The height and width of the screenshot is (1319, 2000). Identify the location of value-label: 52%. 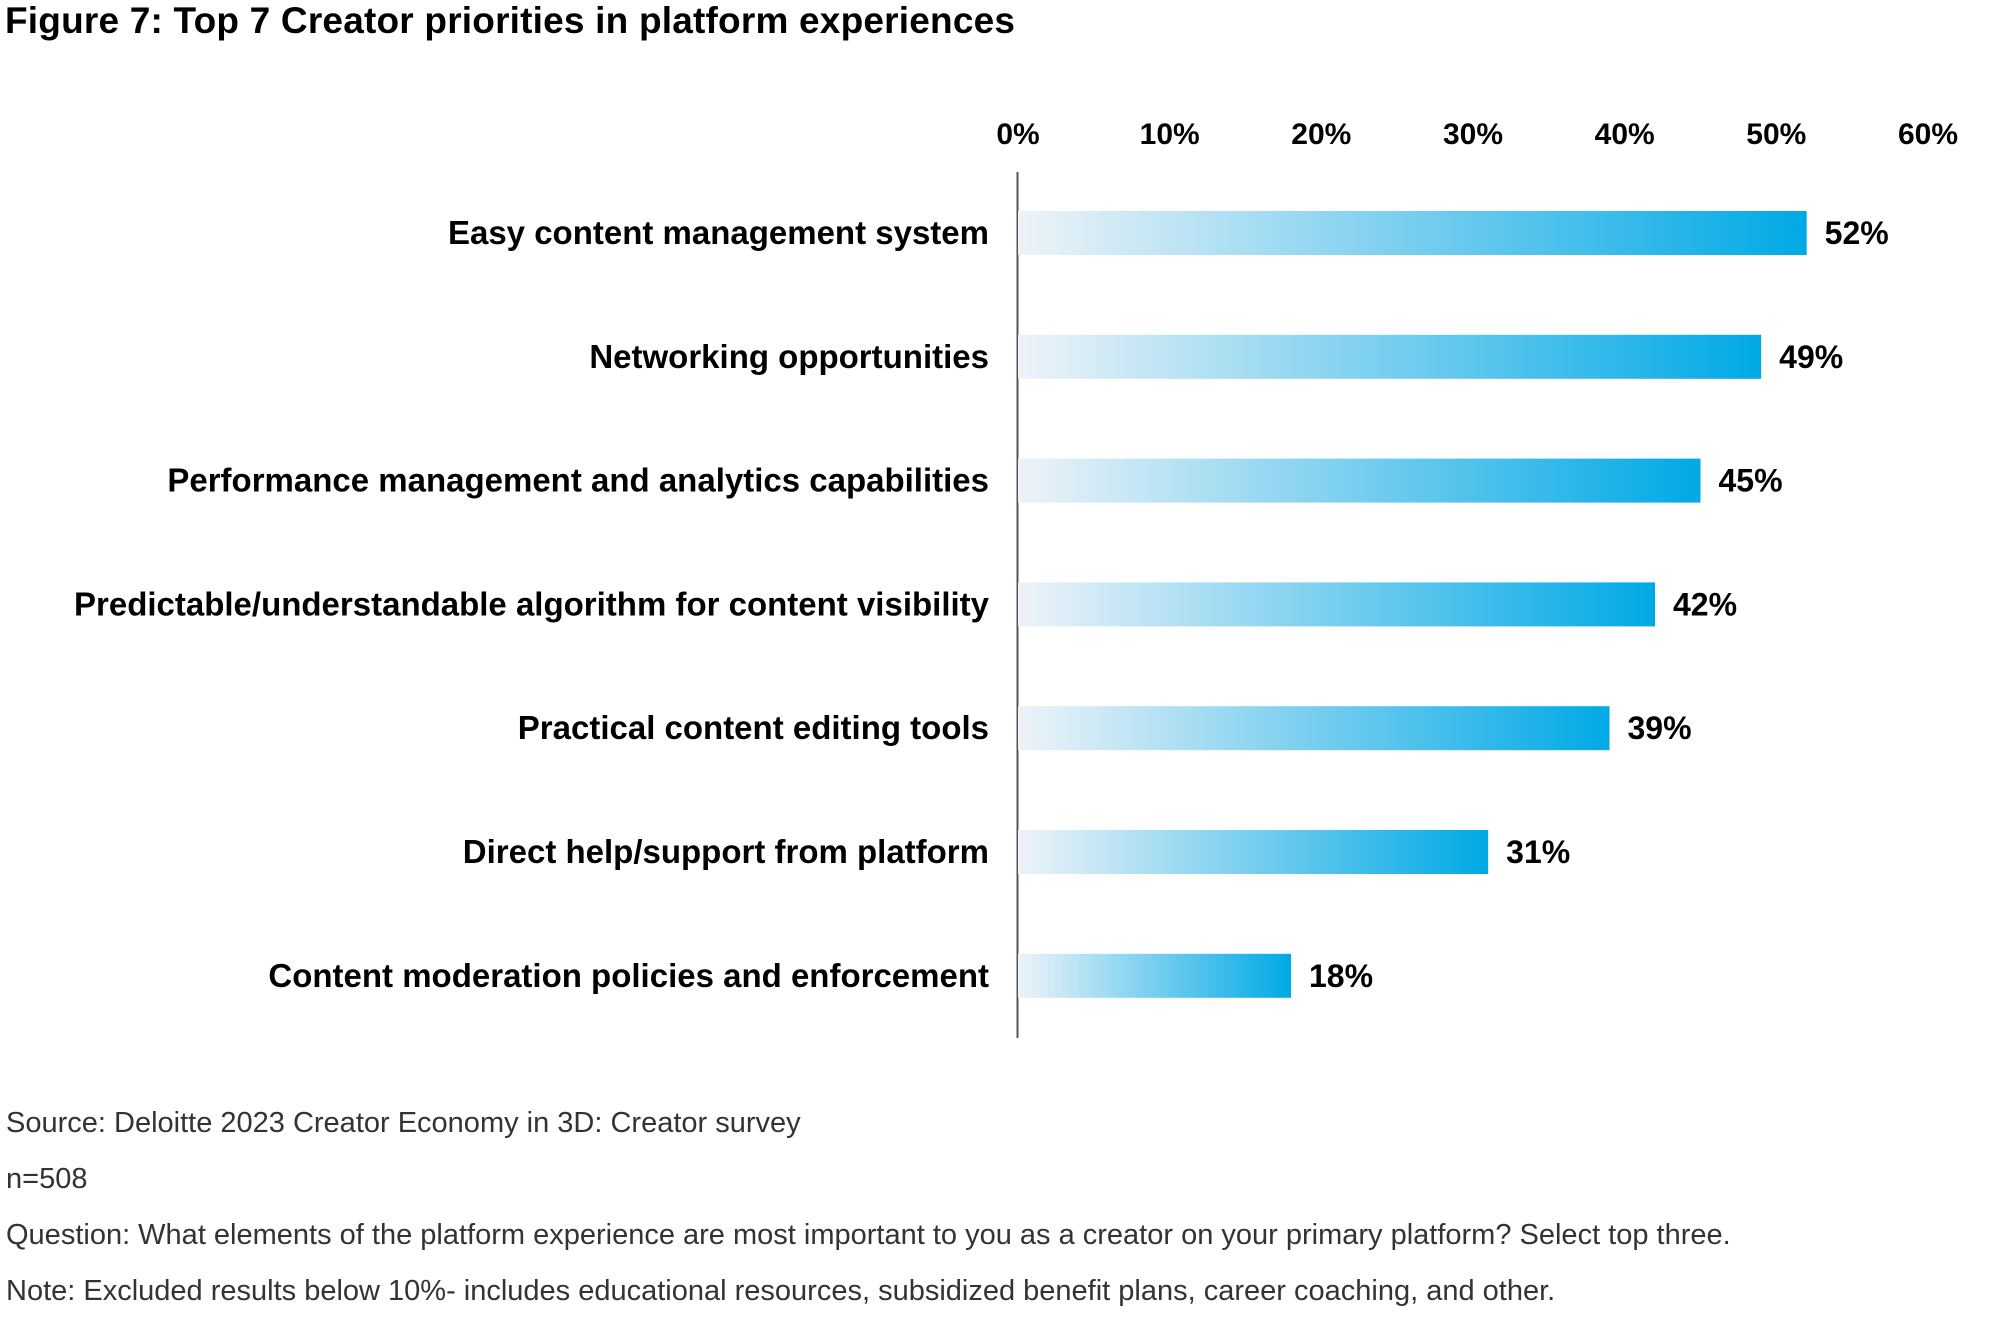
(1857, 233).